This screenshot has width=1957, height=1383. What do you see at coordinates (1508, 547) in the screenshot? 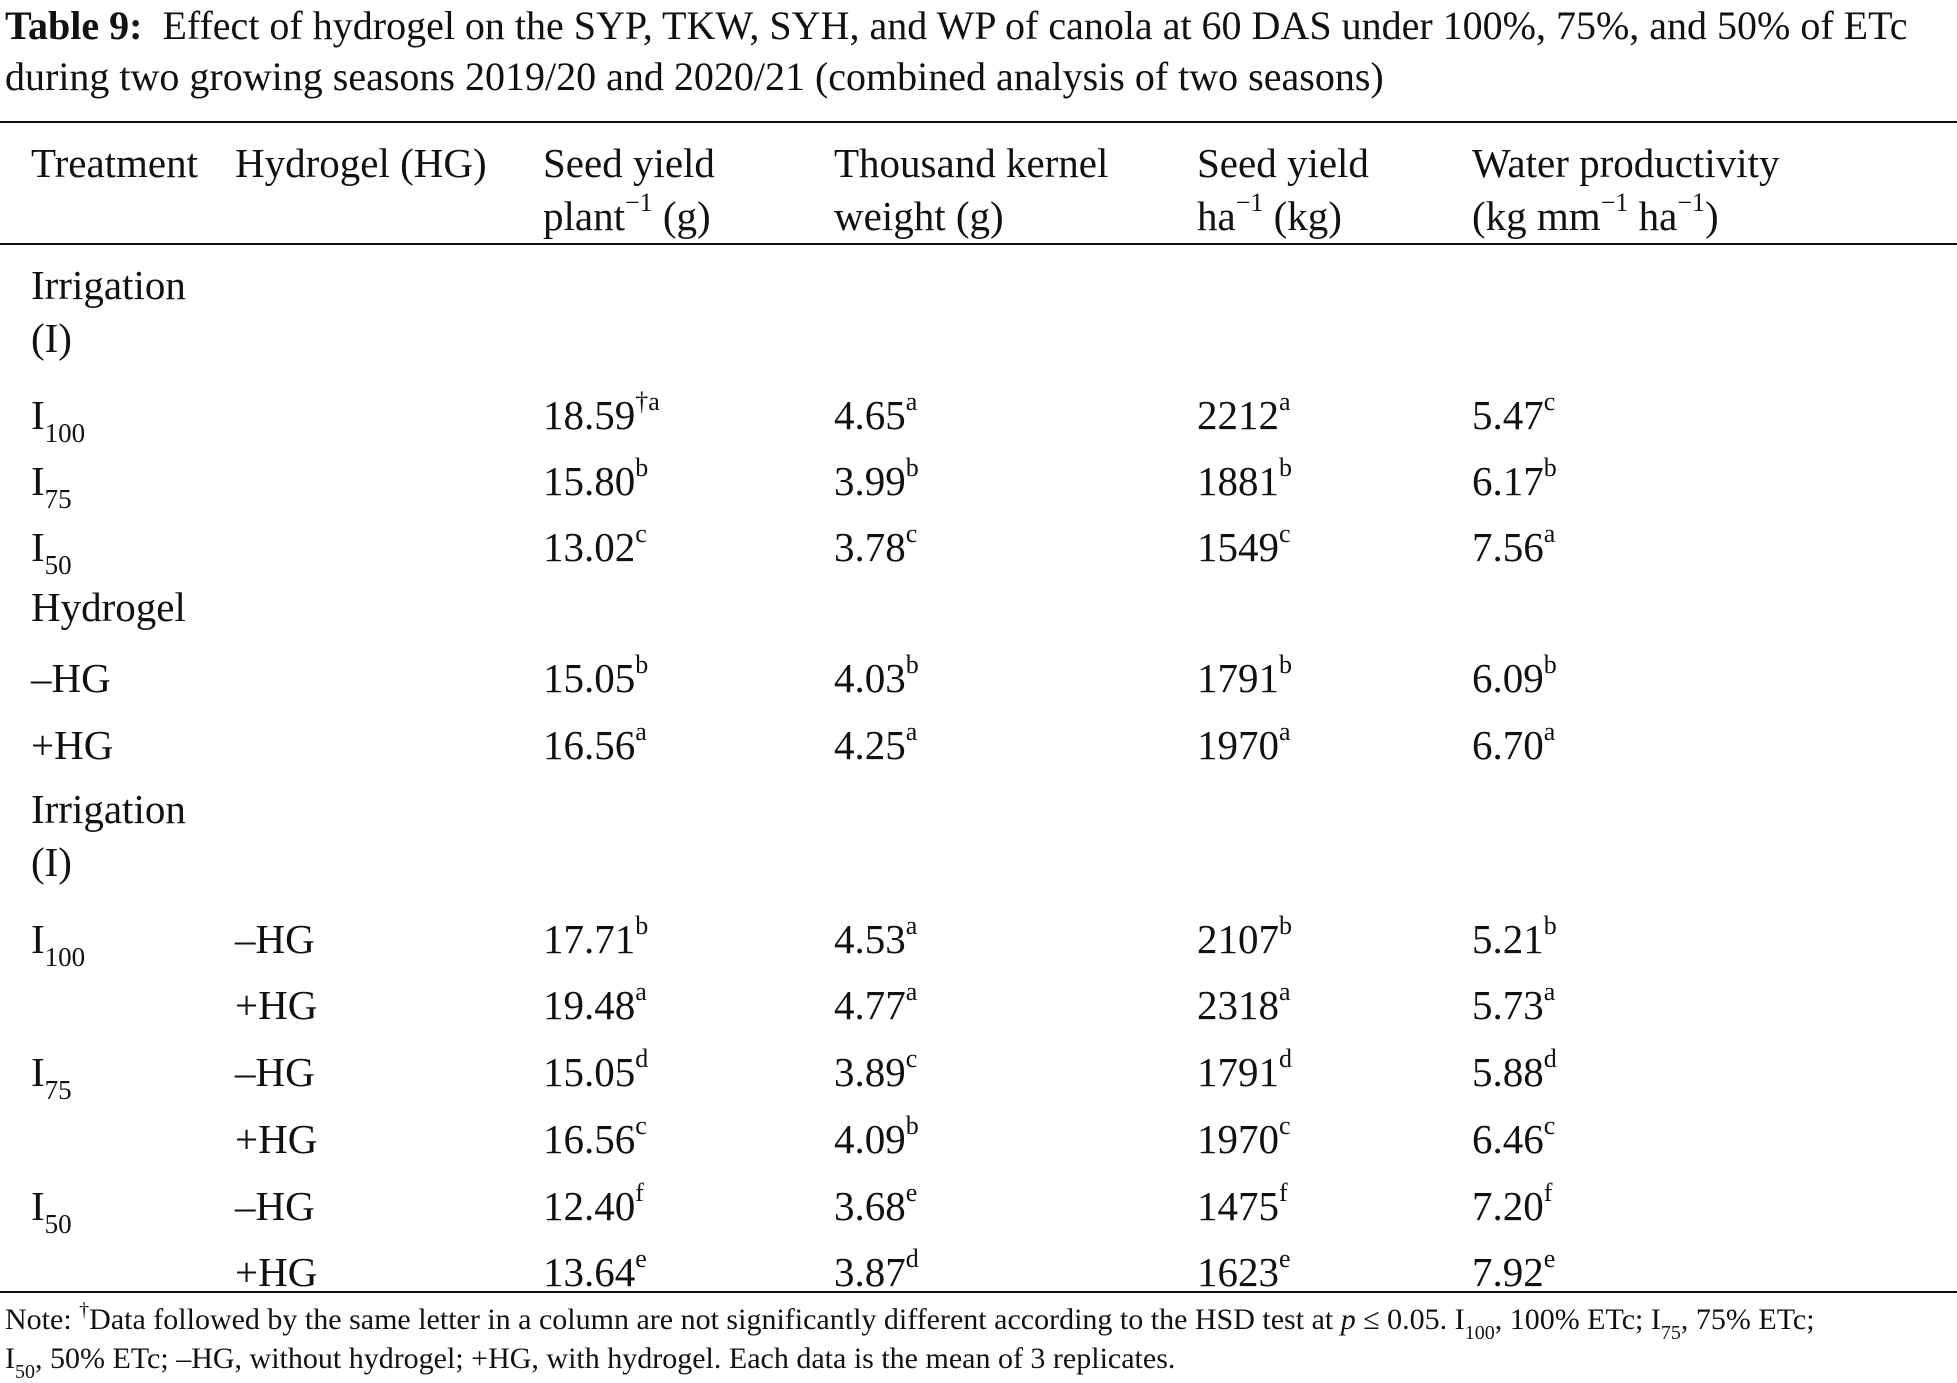
I see `wp-value: 7.56` at bounding box center [1508, 547].